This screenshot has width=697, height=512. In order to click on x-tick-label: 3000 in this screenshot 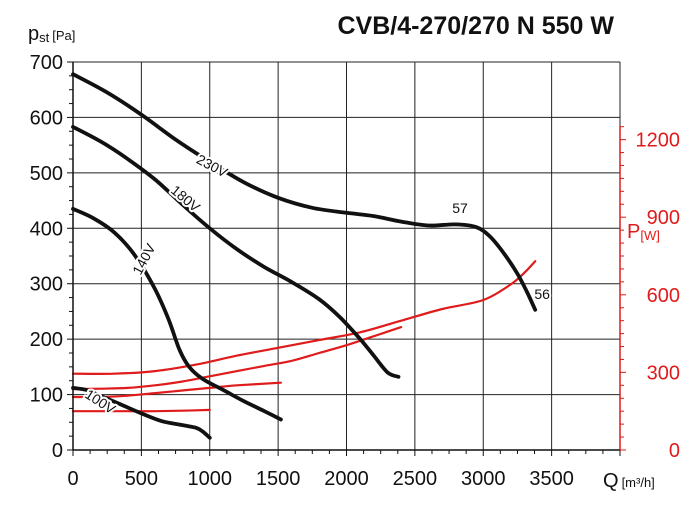, I will do `click(483, 479)`.